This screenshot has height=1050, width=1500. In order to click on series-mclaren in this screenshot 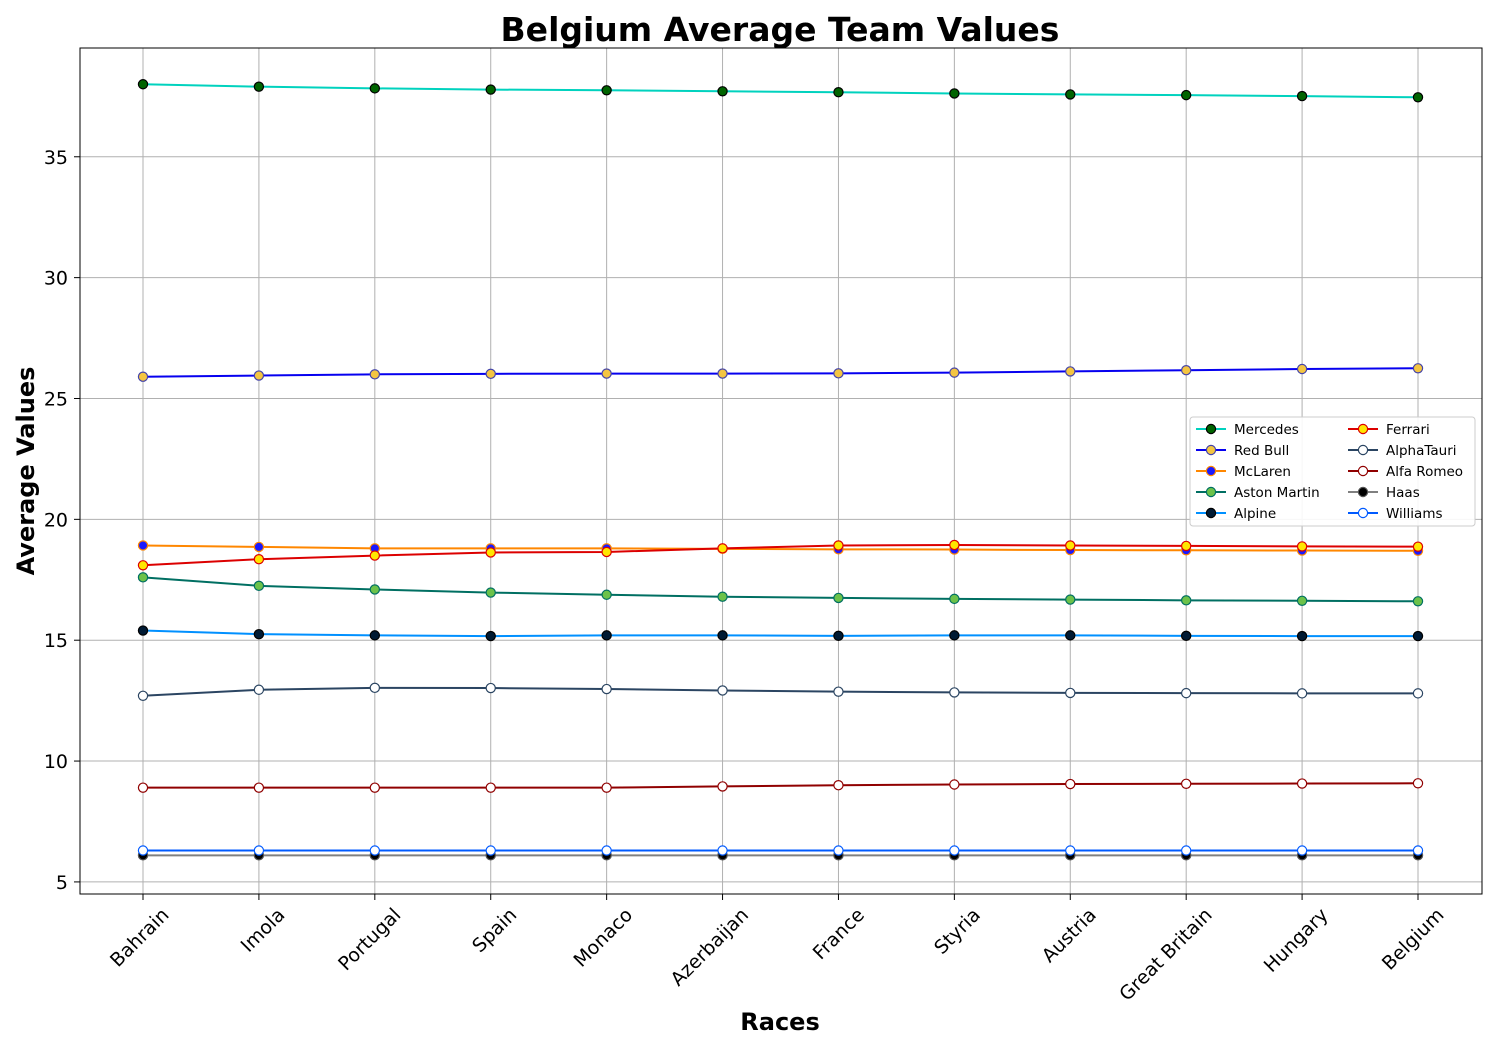, I will do `click(780, 548)`.